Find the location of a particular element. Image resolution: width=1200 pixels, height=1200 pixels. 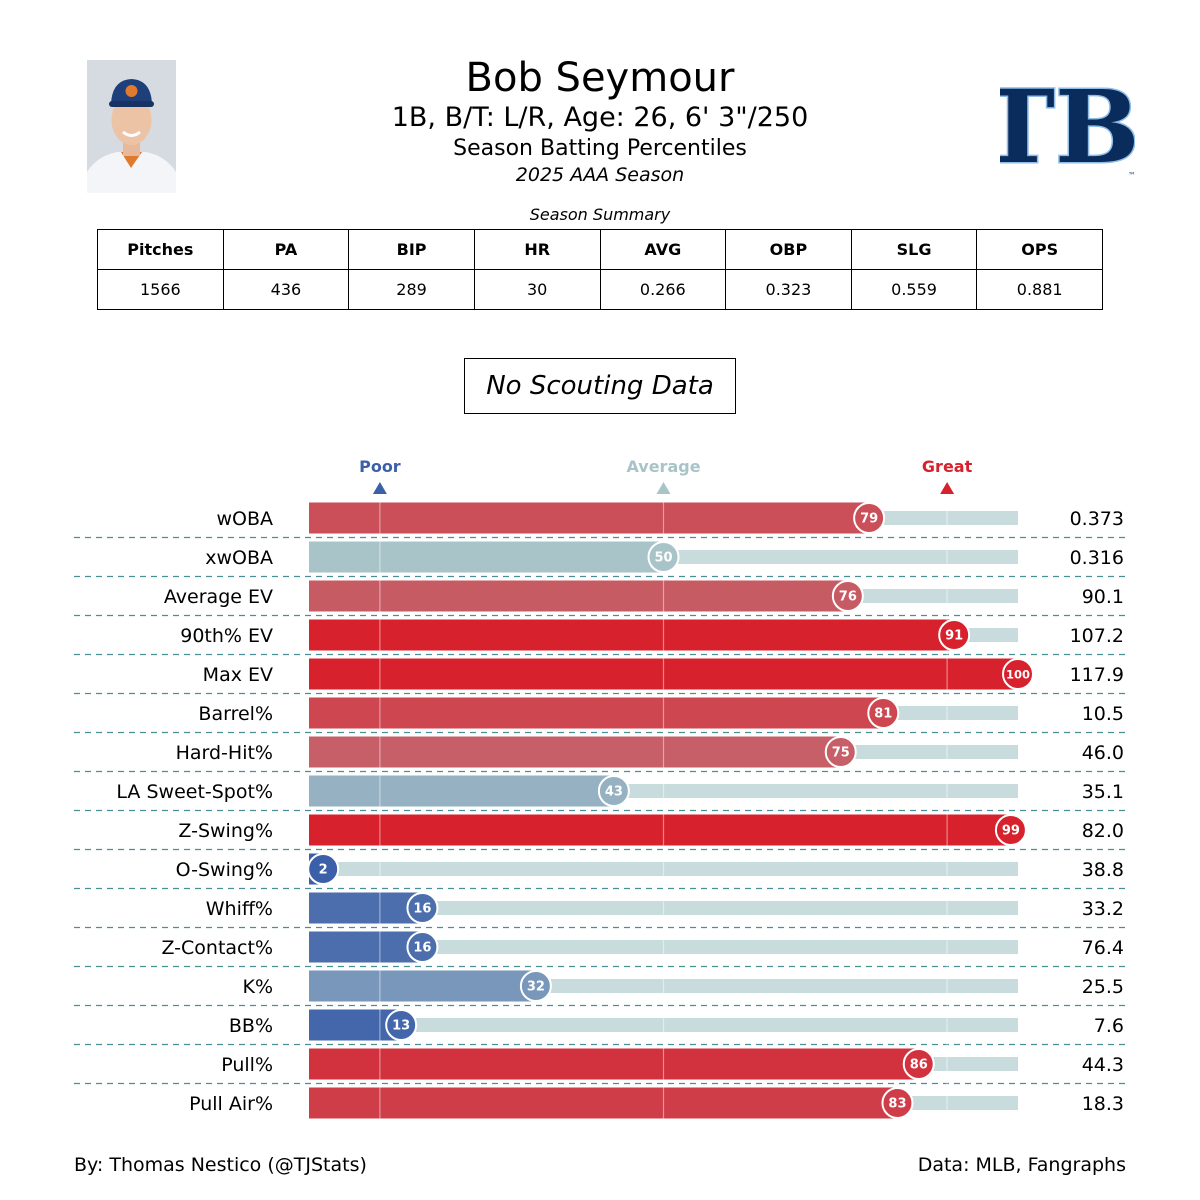

percentile-value: 50 is located at coordinates (663, 558).